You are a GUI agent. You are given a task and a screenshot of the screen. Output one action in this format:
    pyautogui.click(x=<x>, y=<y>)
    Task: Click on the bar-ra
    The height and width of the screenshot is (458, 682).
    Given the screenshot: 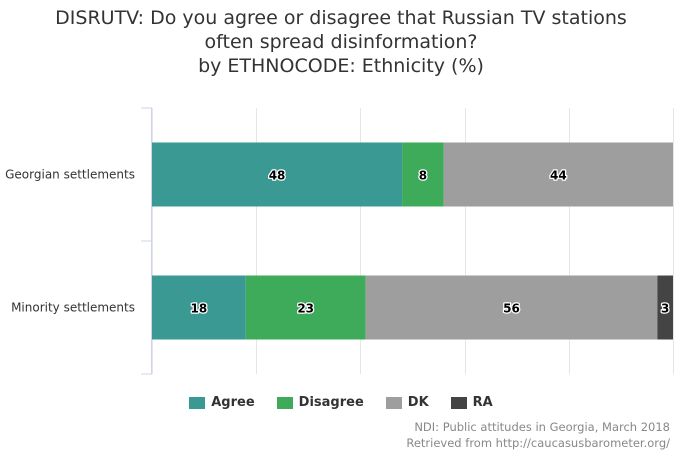 What is the action you would take?
    pyautogui.click(x=665, y=307)
    